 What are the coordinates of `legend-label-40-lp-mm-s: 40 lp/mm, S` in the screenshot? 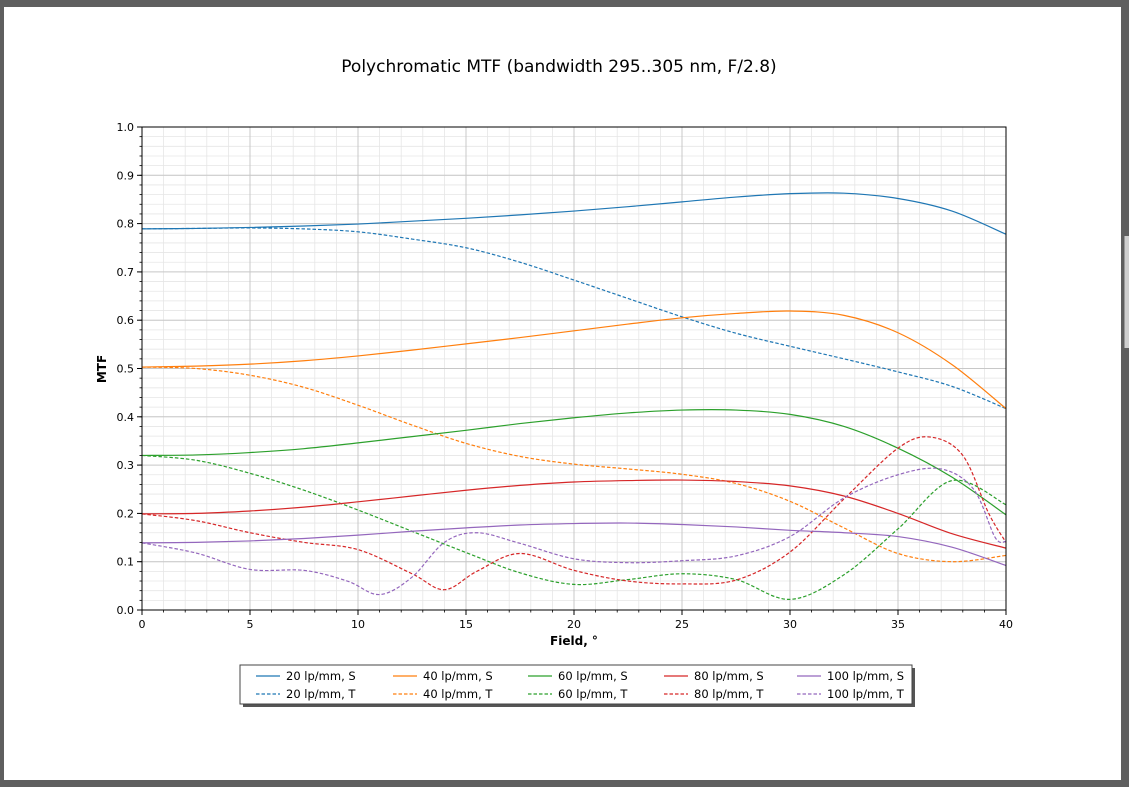 It's located at (458, 676).